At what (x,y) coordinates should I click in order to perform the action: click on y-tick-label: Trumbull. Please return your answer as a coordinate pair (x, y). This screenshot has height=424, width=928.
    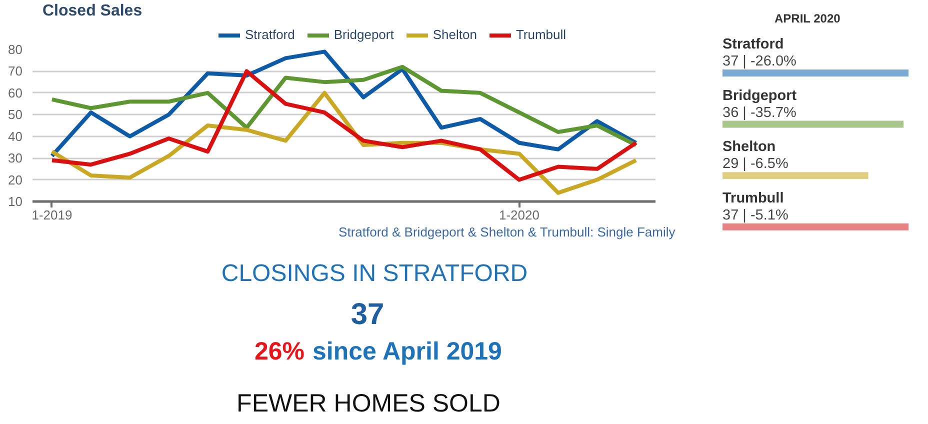
    Looking at the image, I should click on (753, 198).